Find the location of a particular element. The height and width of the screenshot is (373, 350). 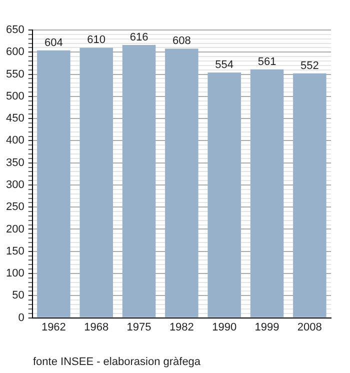

y-tick-label: 0 is located at coordinates (21, 318).